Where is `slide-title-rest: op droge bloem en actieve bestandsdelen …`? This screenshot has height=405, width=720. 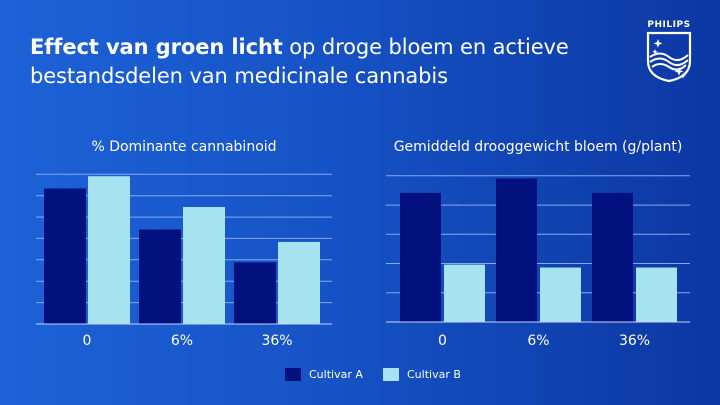
slide-title-rest: op droge bloem en actieve bestandsdelen … is located at coordinates (299, 61).